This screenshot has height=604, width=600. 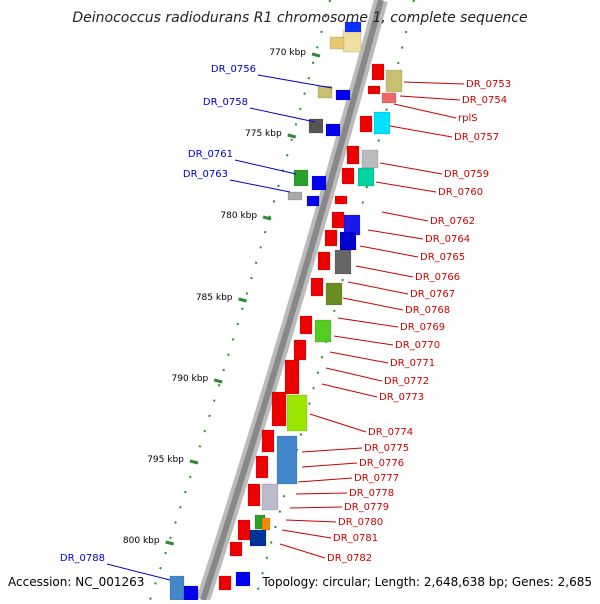 I want to click on accession-text: Accession: NC_001263, so click(x=76, y=582).